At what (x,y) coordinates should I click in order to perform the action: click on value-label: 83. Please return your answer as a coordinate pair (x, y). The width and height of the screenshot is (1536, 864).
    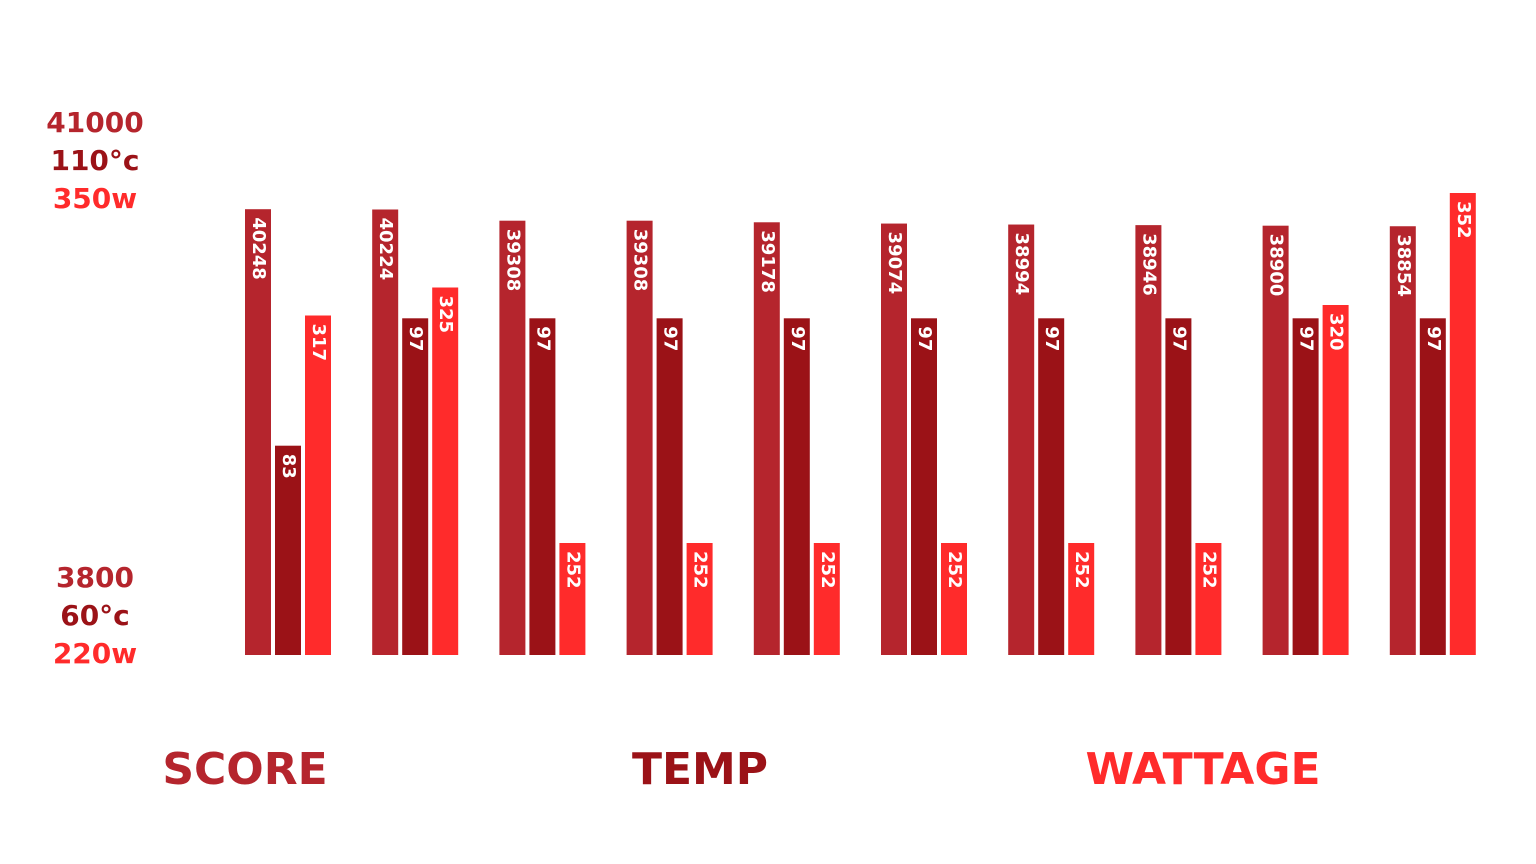
    Looking at the image, I should click on (288, 466).